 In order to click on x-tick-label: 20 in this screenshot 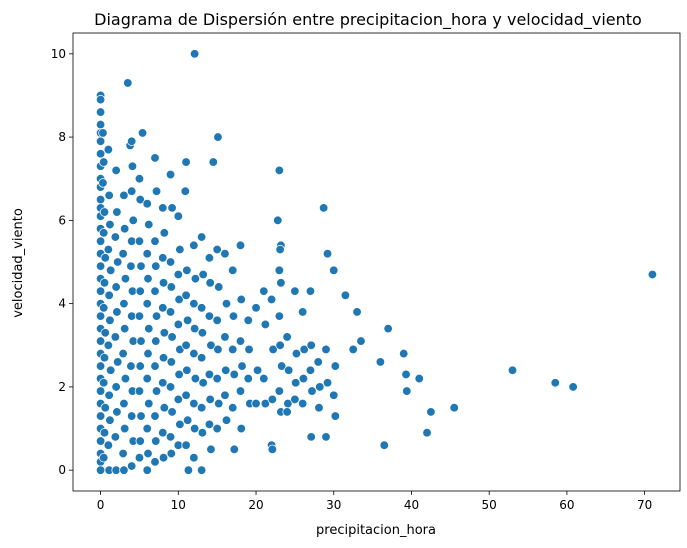, I will do `click(255, 505)`.